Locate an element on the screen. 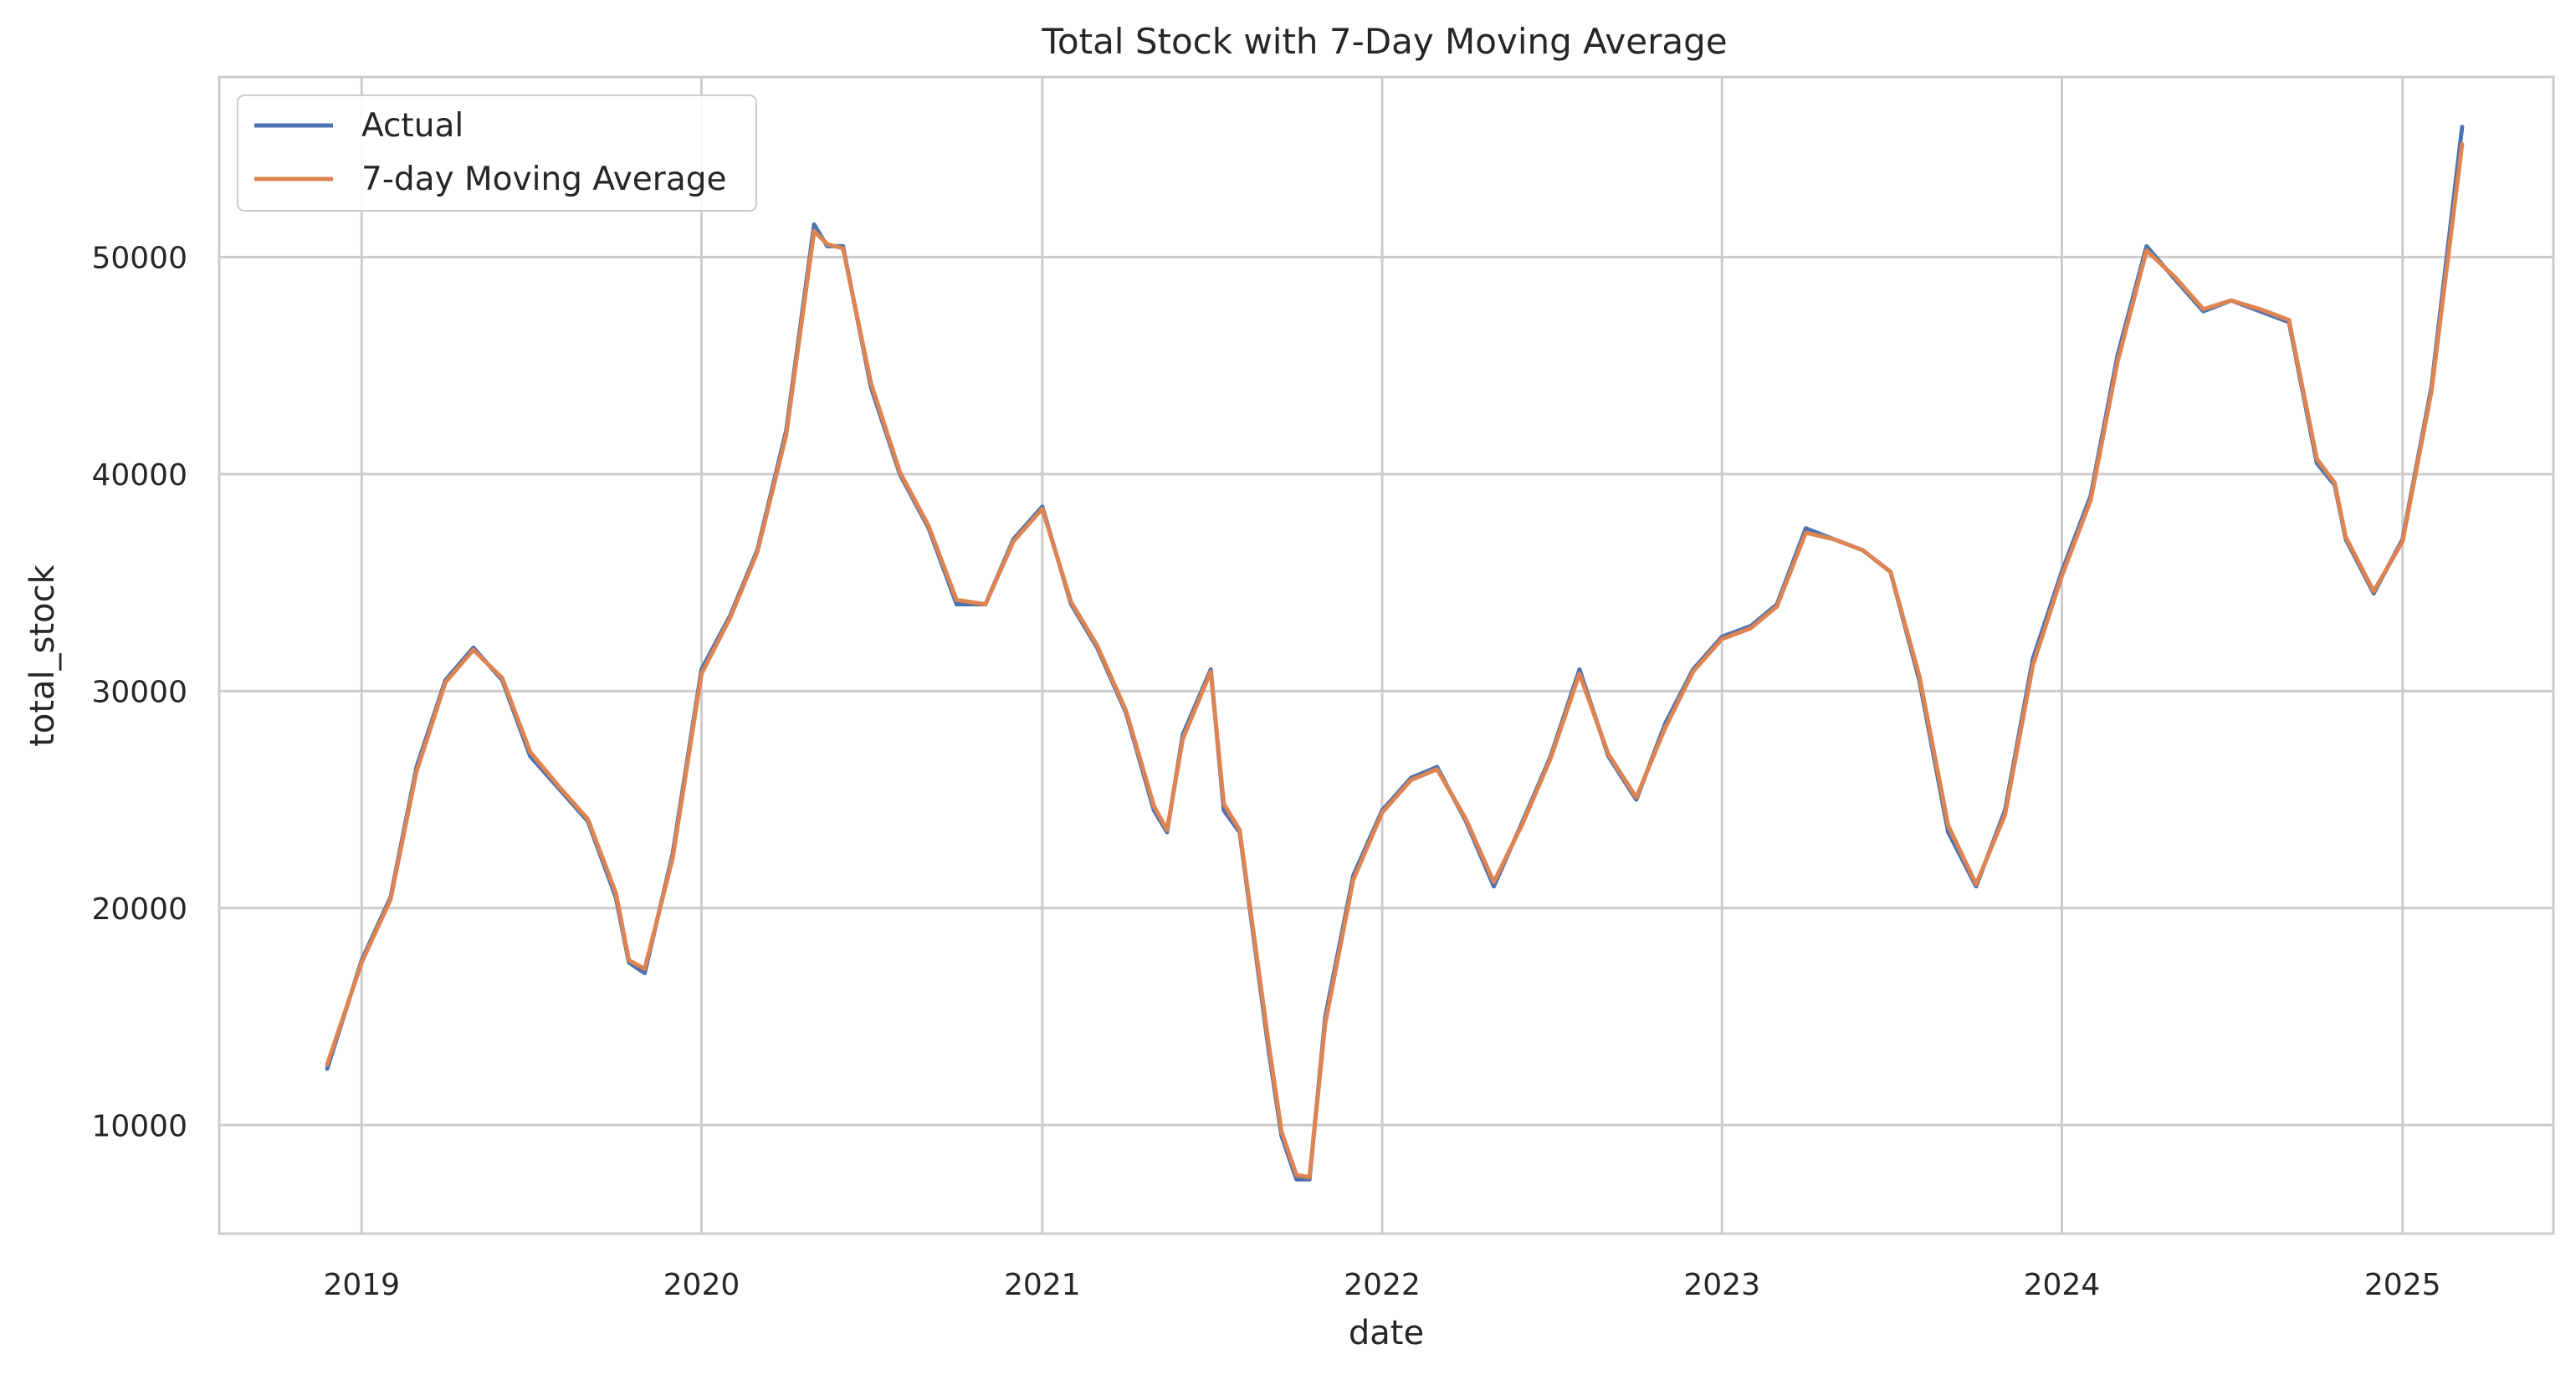 The width and height of the screenshot is (2576, 1380). y-tick-label-50000: 50000 is located at coordinates (139, 258).